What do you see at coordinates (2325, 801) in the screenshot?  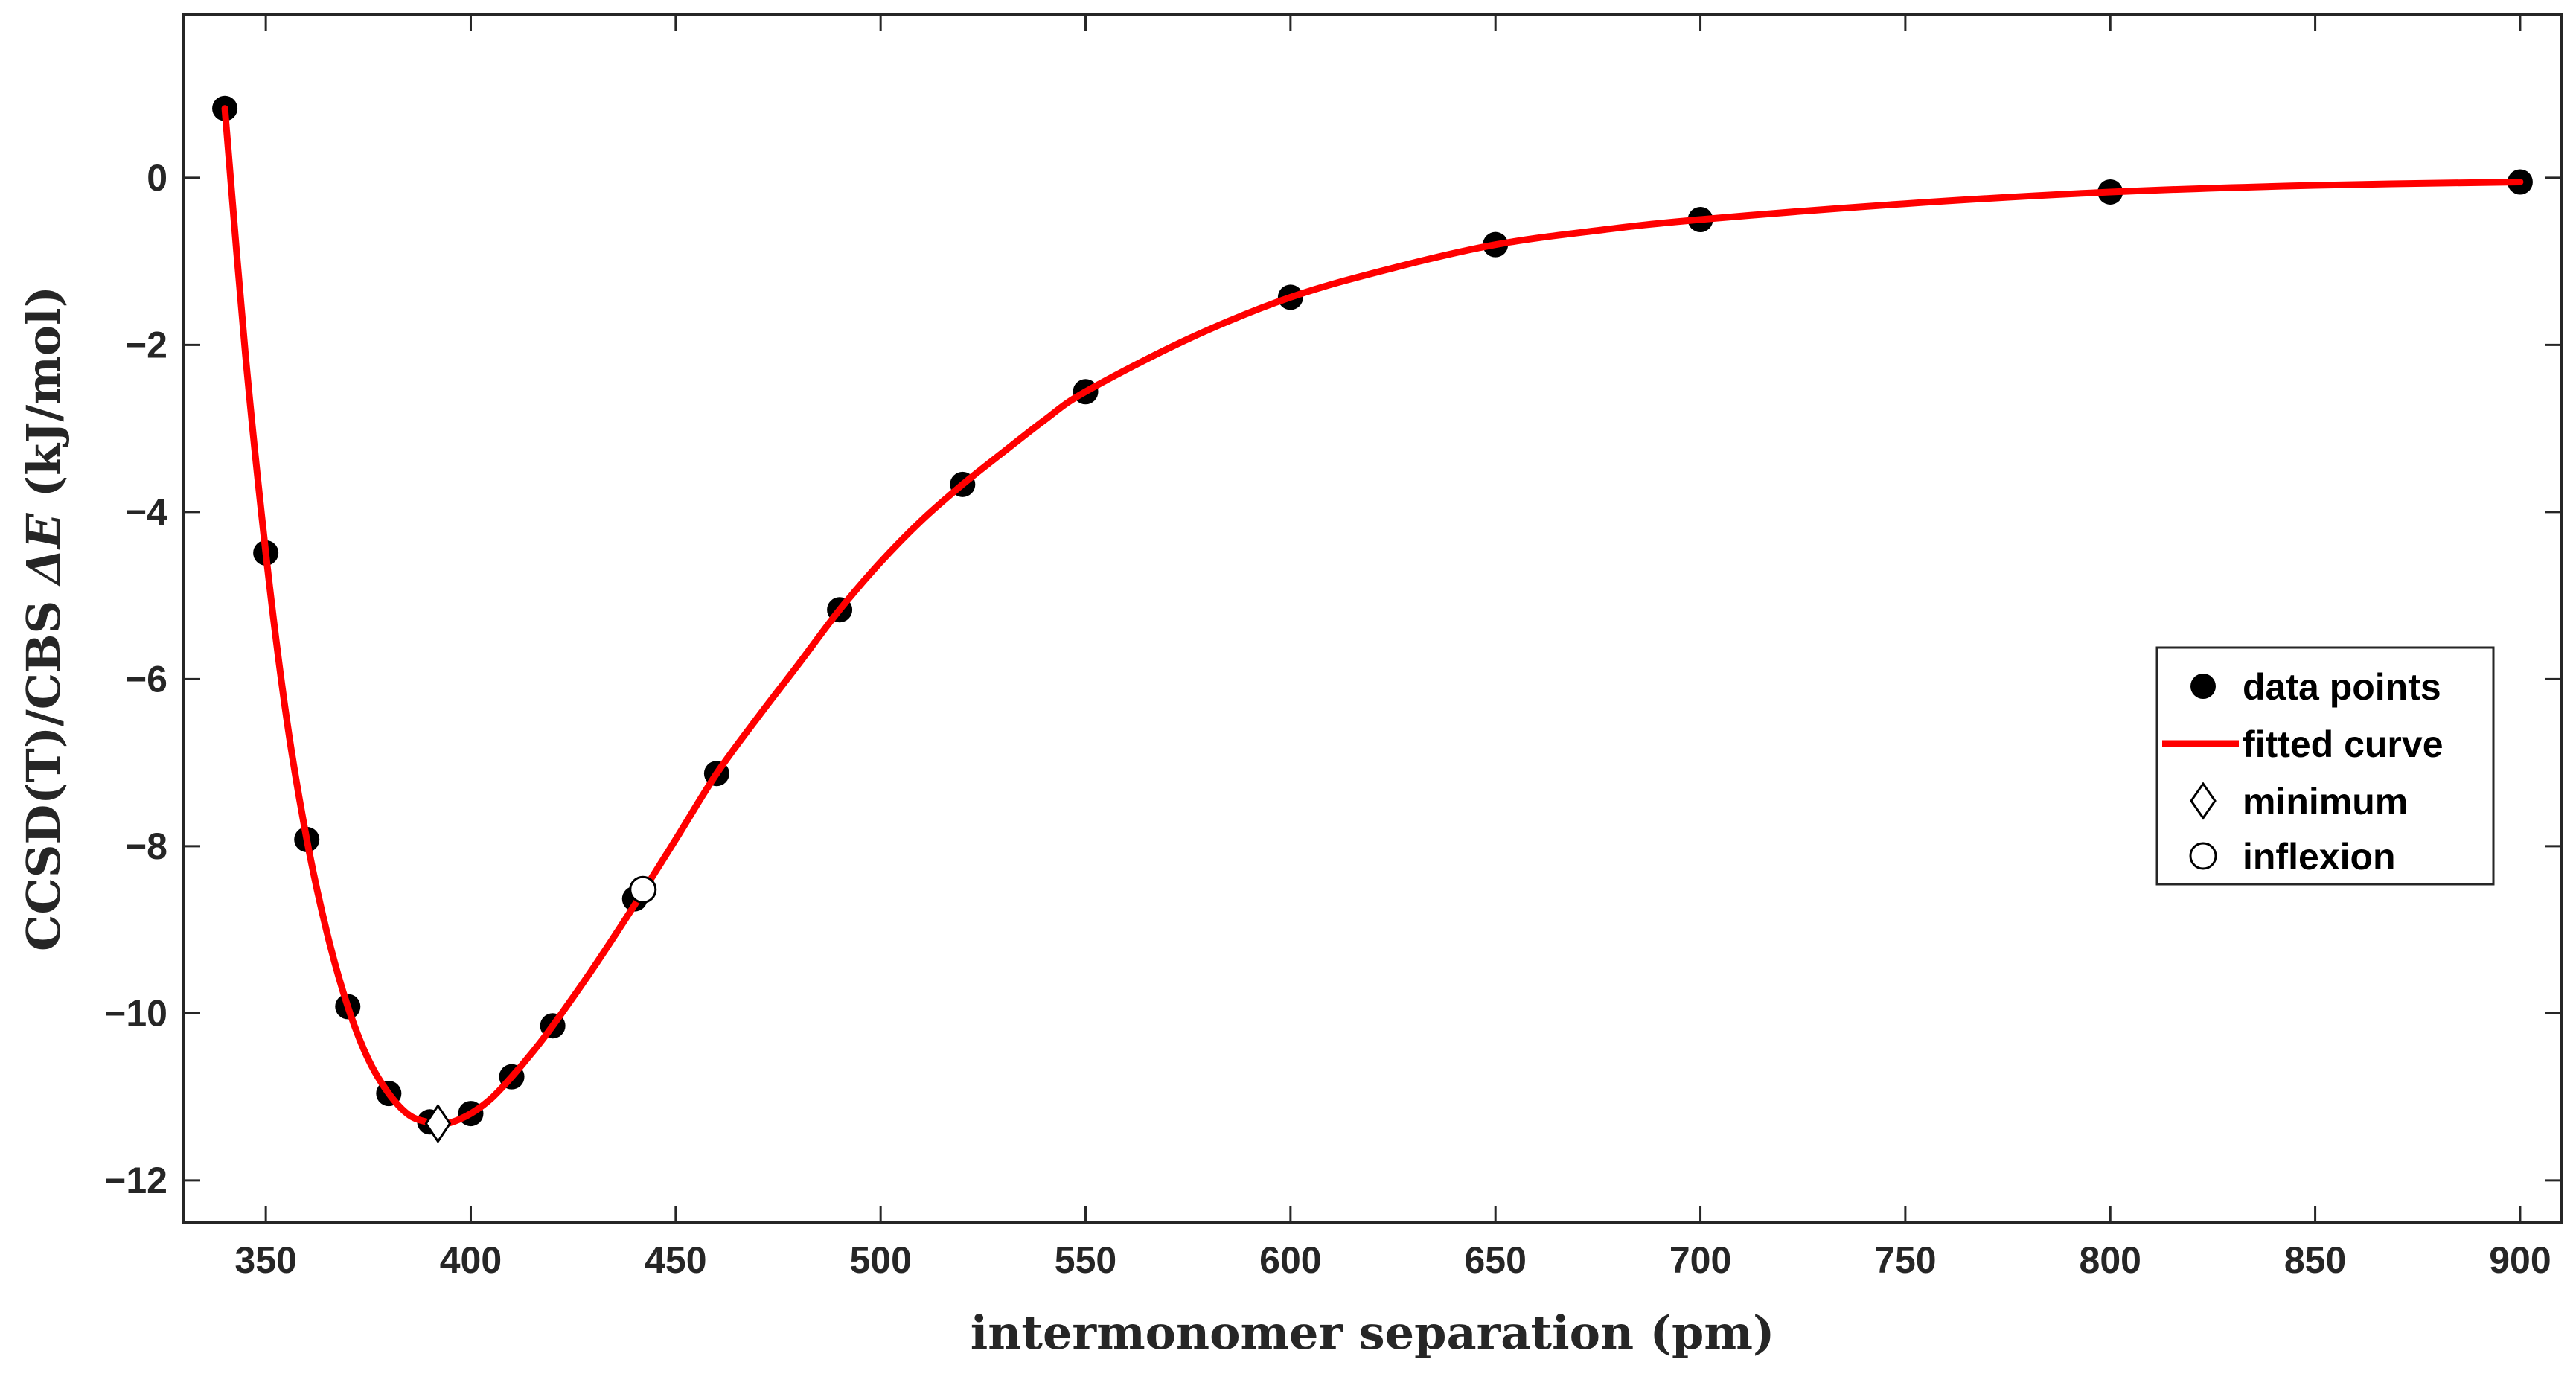 I see `legend-label-minimum: minimum` at bounding box center [2325, 801].